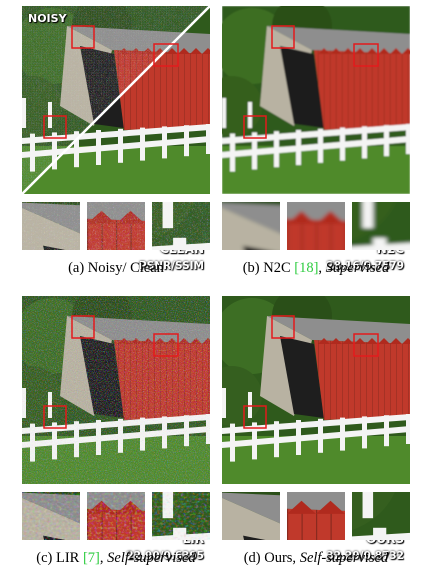  Describe the element at coordinates (365, 266) in the screenshot. I see `metric-label: 28.16/0.7579` at that location.